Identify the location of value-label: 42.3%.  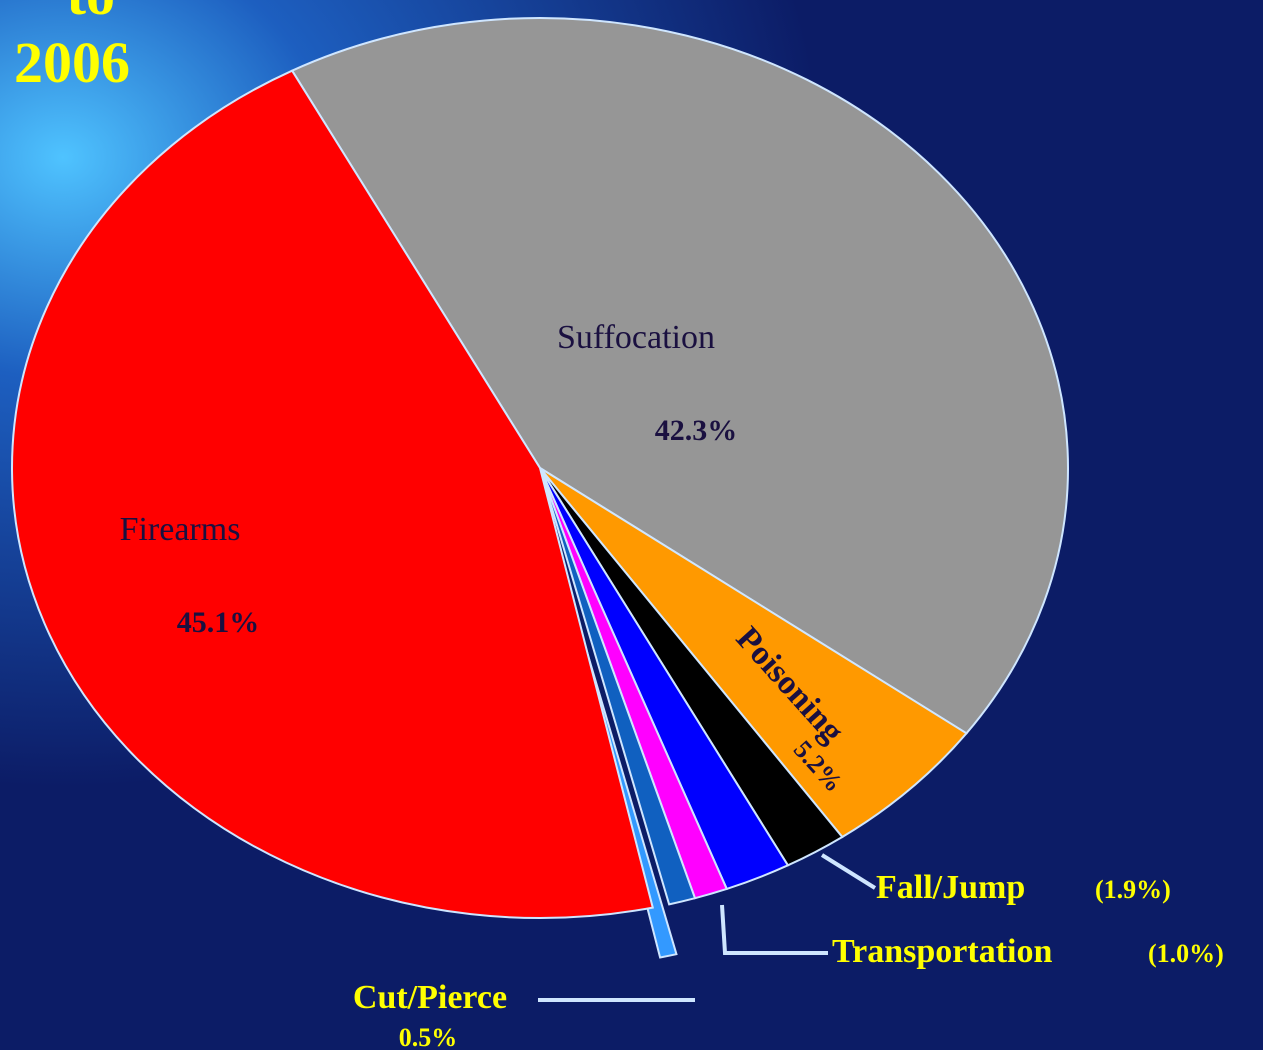
(696, 430).